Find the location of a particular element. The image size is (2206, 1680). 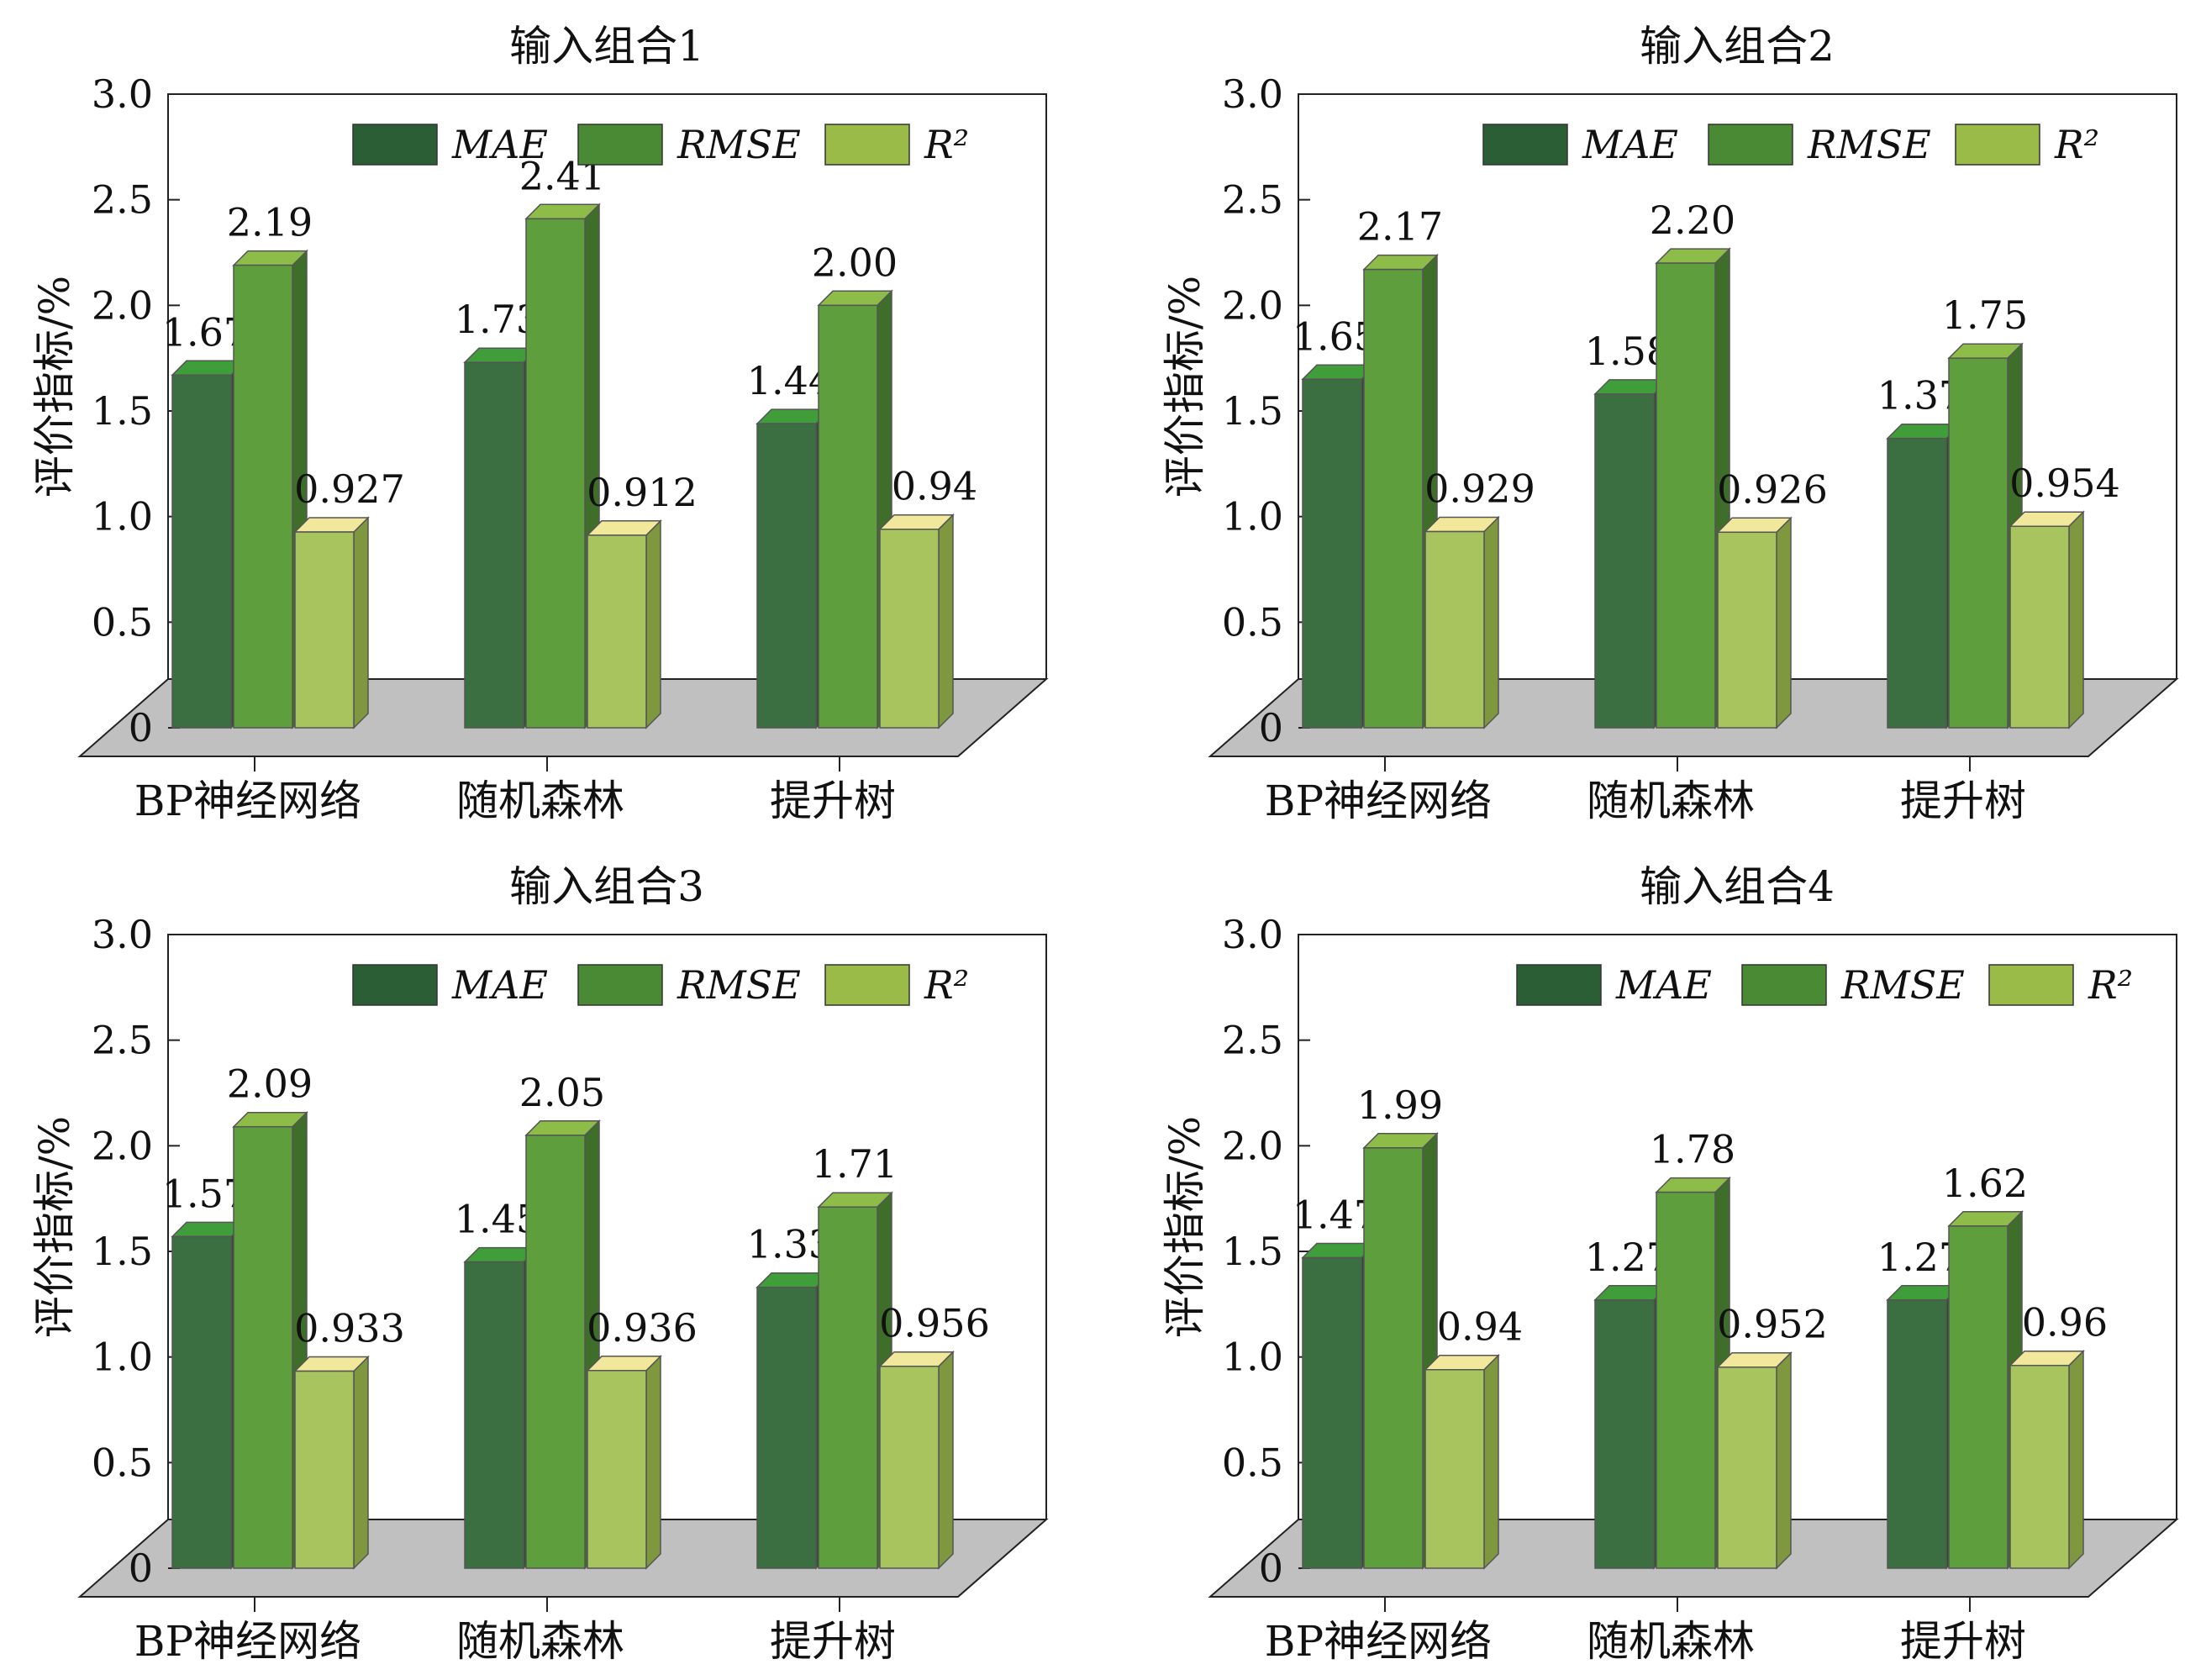

data-label: 2.17 is located at coordinates (1400, 227).